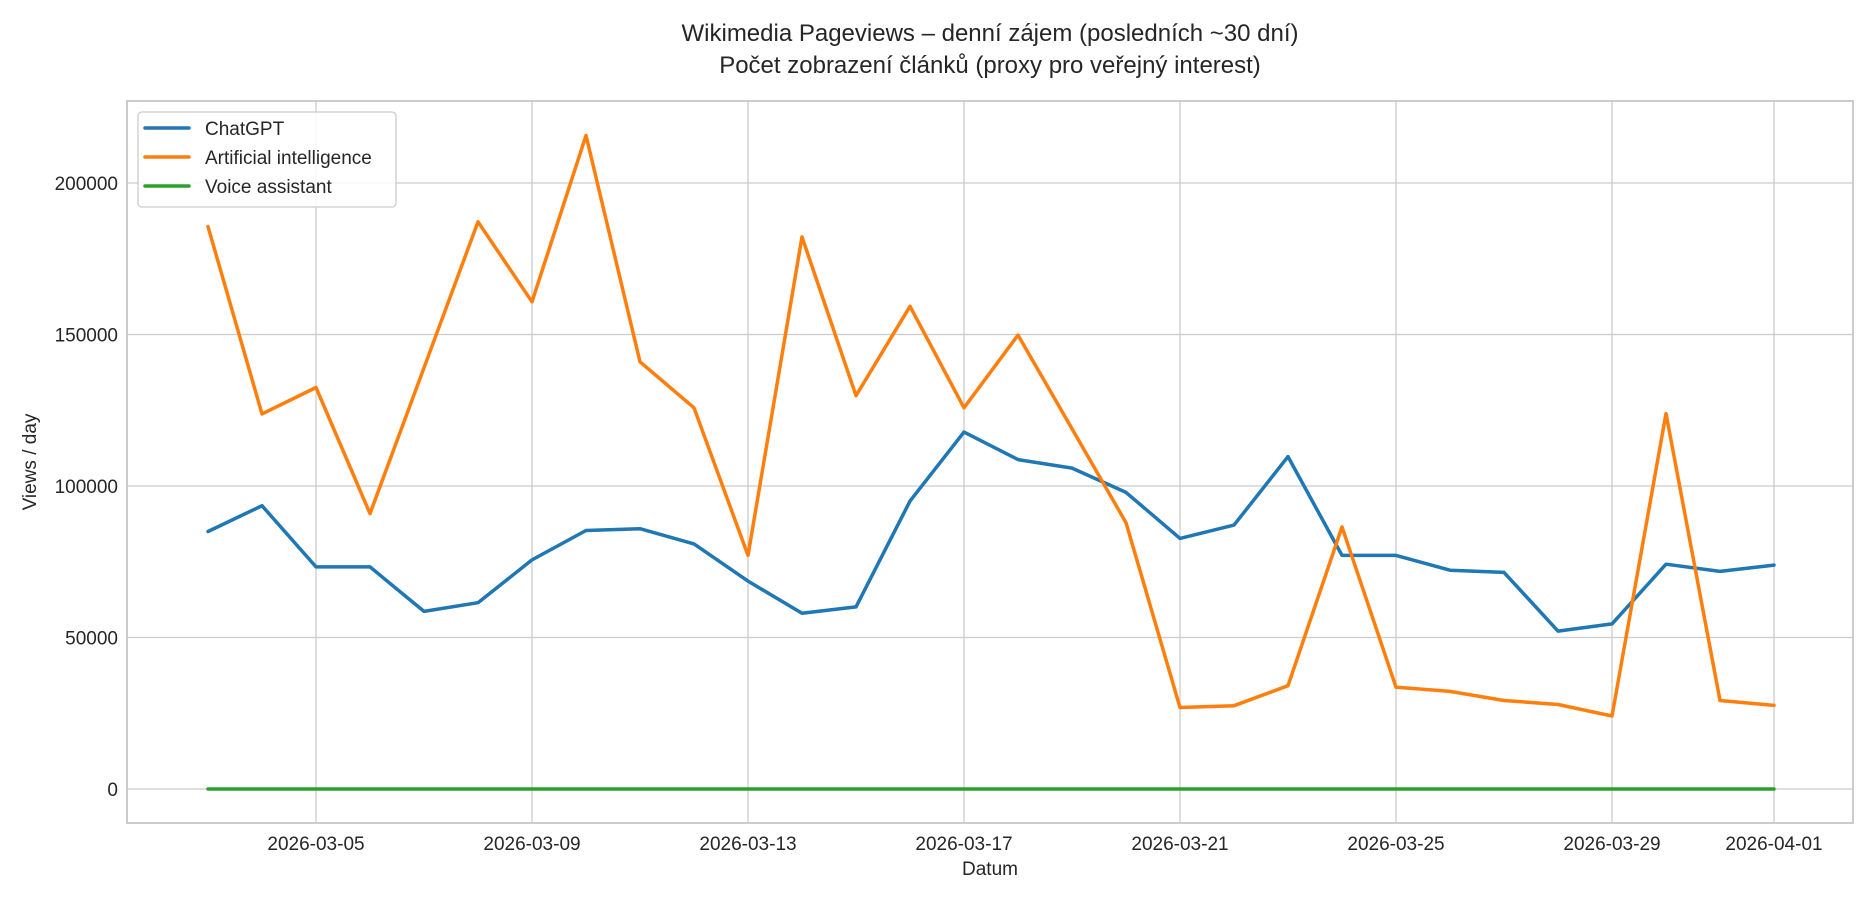 Image resolution: width=1875 pixels, height=900 pixels. Describe the element at coordinates (245, 129) in the screenshot. I see `legend-label-chatgpt: ChatGPT` at that location.